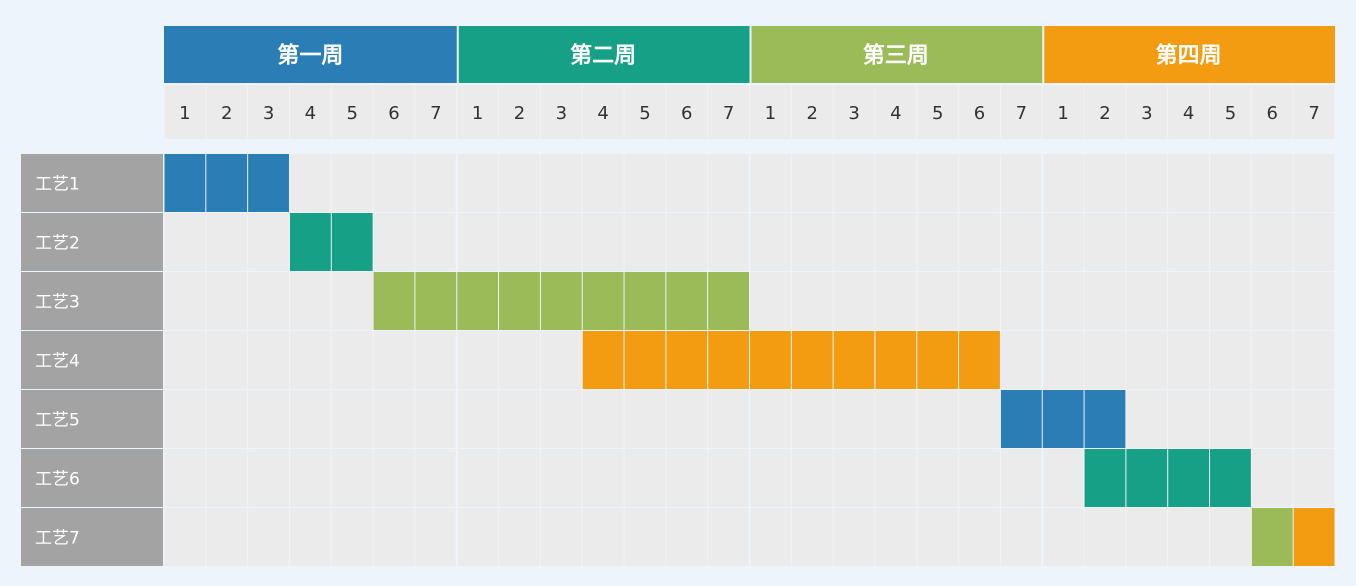  I want to click on week-header-label: 第一周, so click(310, 56).